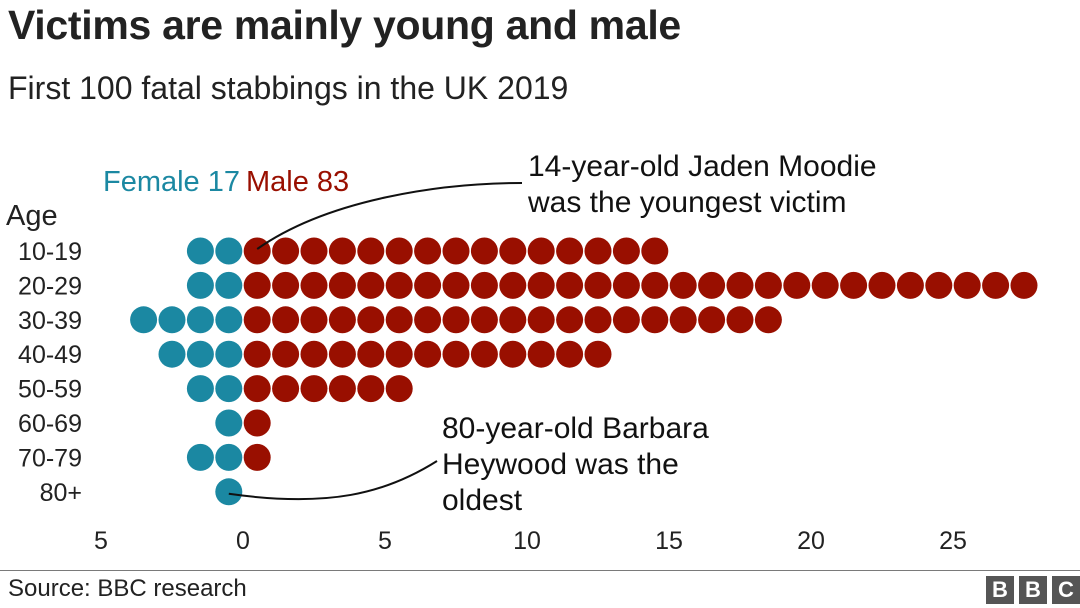  Describe the element at coordinates (243, 541) in the screenshot. I see `x-tick-label: 0` at that location.